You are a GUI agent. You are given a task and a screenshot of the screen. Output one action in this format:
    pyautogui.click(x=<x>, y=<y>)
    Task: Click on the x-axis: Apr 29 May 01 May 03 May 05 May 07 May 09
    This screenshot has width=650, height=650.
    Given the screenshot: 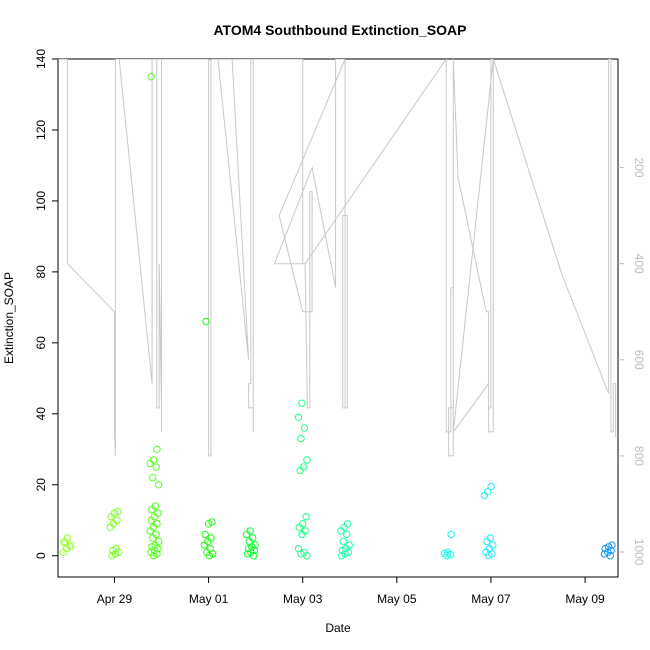 What is the action you would take?
    pyautogui.click(x=351, y=591)
    